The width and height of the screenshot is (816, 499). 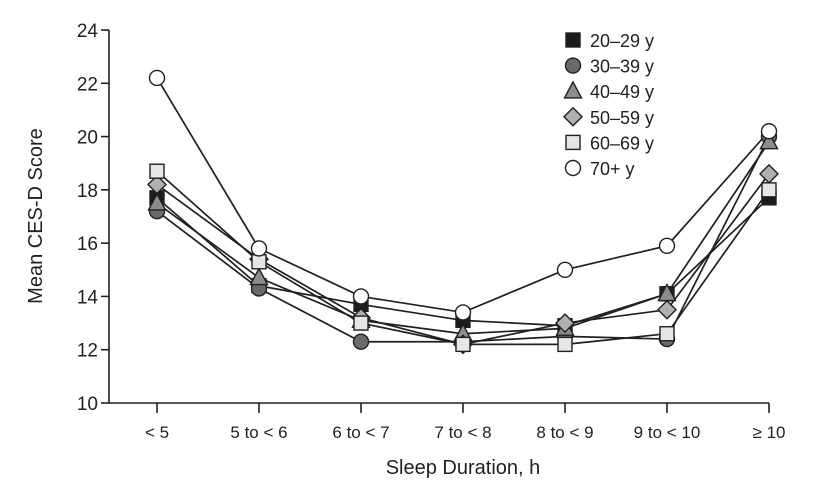 What do you see at coordinates (36, 216) in the screenshot?
I see `y-axis-title: Mean CES-D Score` at bounding box center [36, 216].